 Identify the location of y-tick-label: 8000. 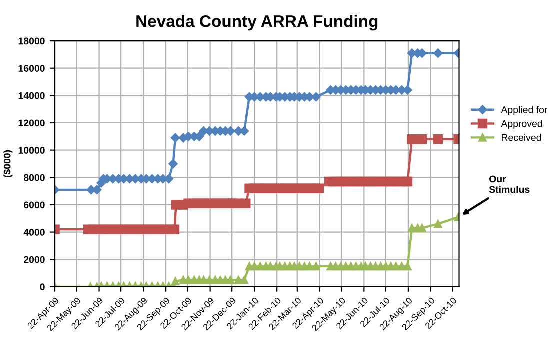
(34, 178).